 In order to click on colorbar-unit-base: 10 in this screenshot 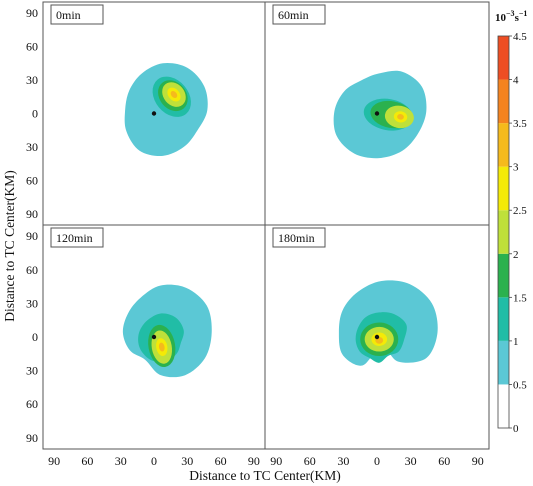, I will do `click(501, 18)`.